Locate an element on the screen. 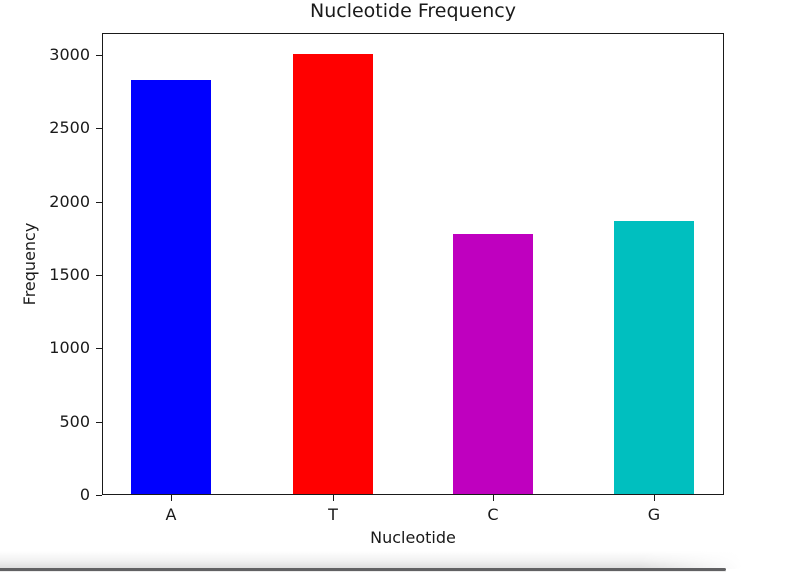  bar-A is located at coordinates (171, 287).